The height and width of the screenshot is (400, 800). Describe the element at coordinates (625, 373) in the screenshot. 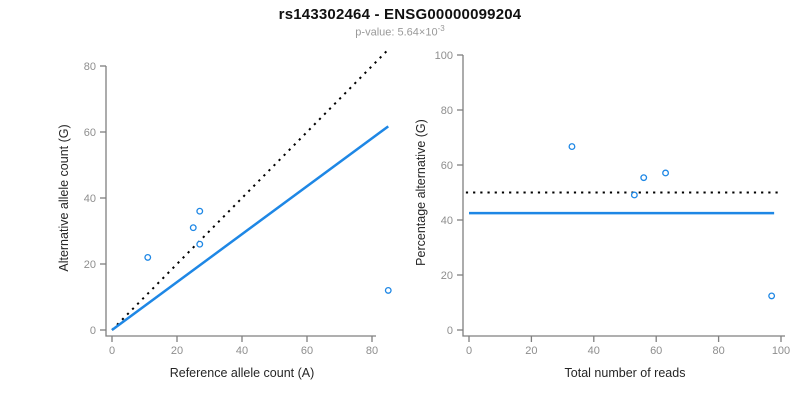

I see `x-axis-title: Total number of reads` at that location.